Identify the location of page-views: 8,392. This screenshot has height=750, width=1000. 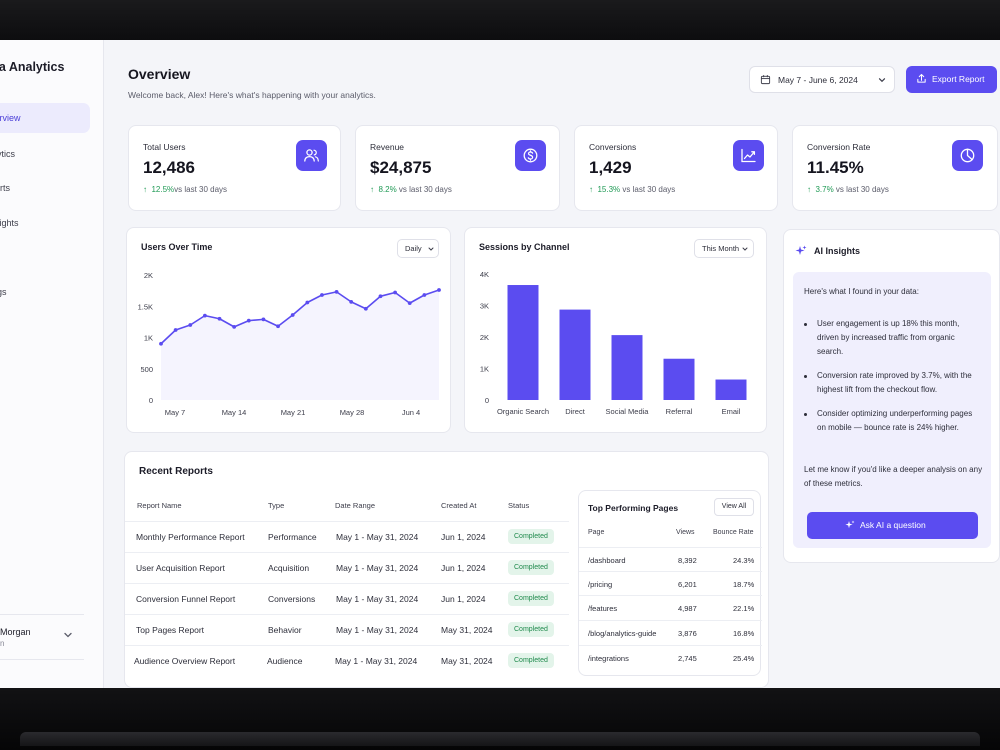
(687, 560).